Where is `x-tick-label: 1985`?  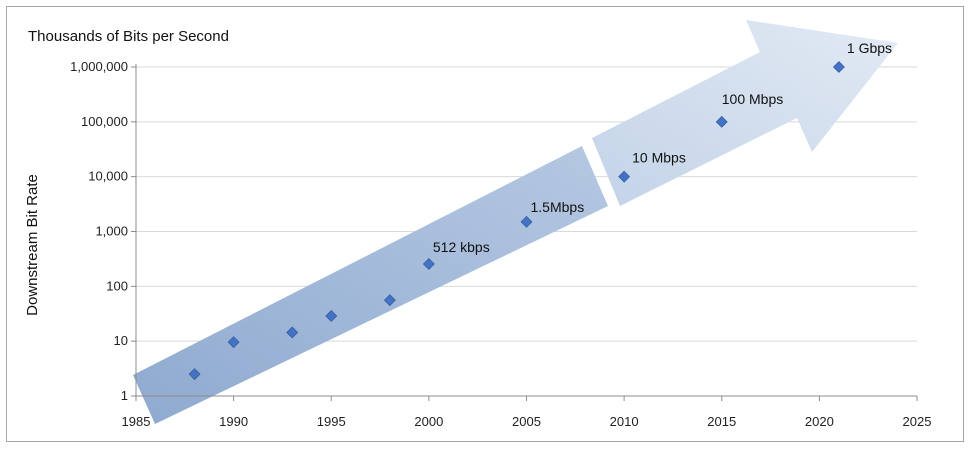
x-tick-label: 1985 is located at coordinates (136, 421).